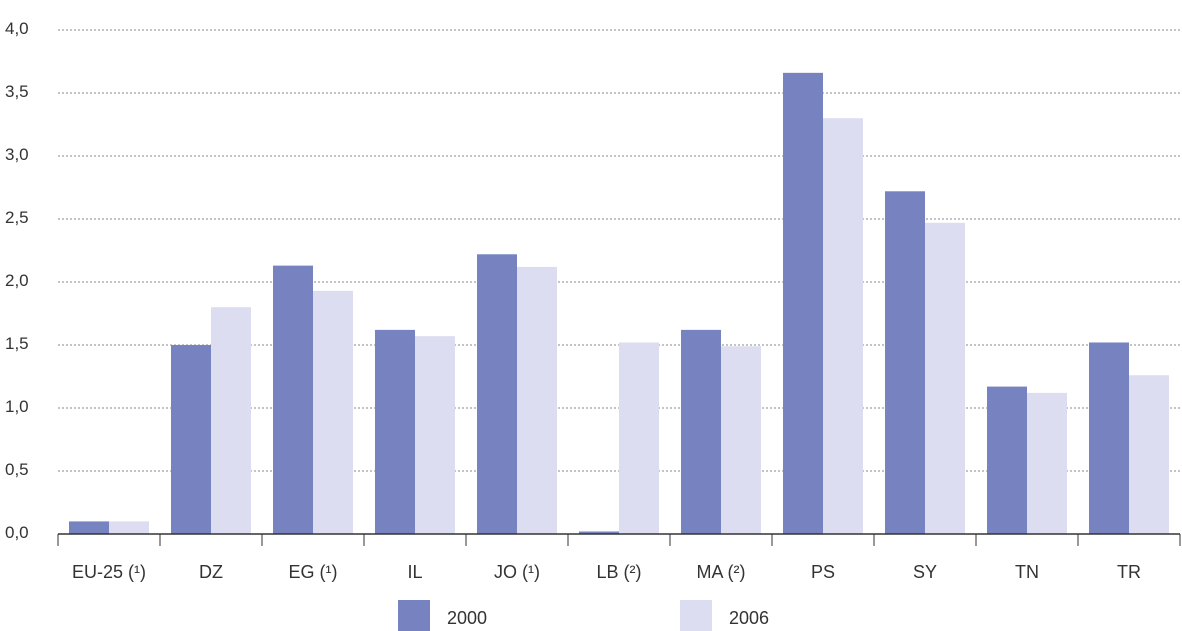 Image resolution: width=1182 pixels, height=631 pixels. What do you see at coordinates (721, 572) in the screenshot?
I see `x-tick-label: MA (²)` at bounding box center [721, 572].